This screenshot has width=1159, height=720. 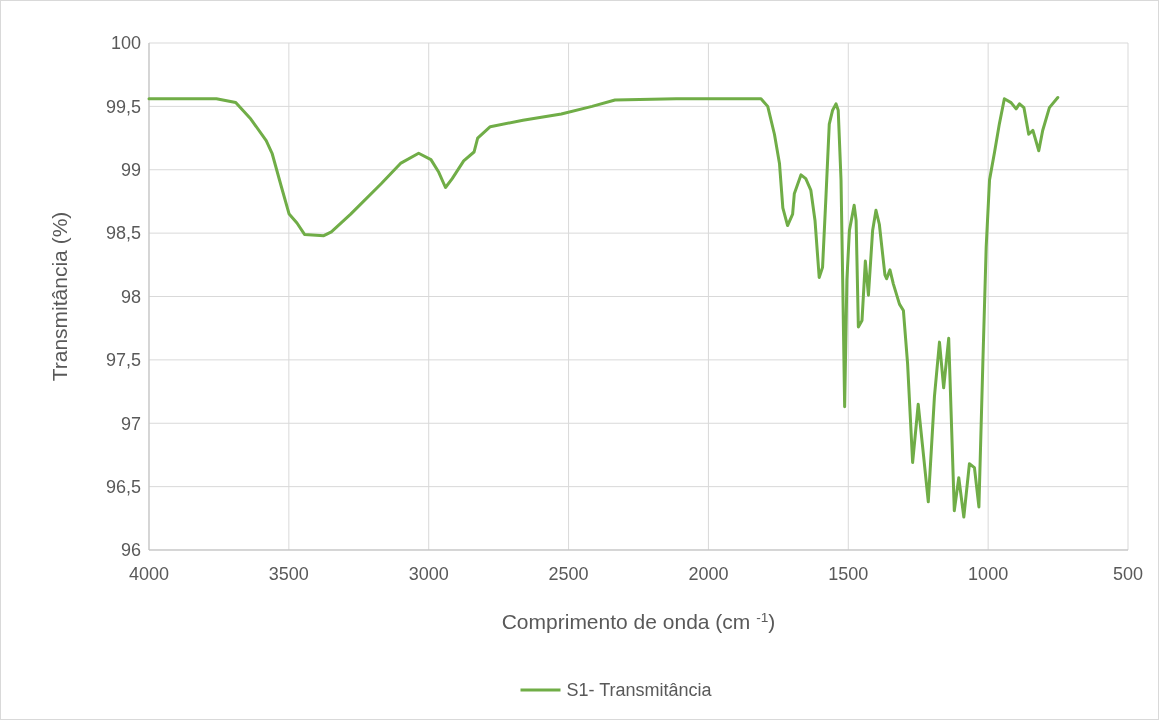 I want to click on y-tick-label: 100, so click(x=125, y=43).